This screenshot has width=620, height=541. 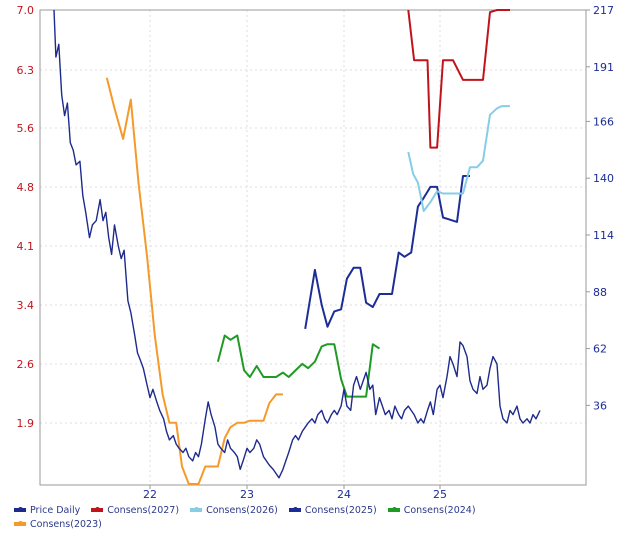 What do you see at coordinates (603, 10) in the screenshot?
I see `right-axis-tick-label: 217` at bounding box center [603, 10].